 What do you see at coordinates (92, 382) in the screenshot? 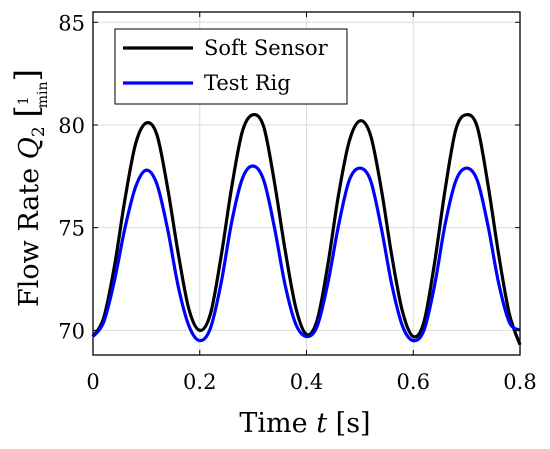
I see `x-tick-label: 0` at bounding box center [92, 382].